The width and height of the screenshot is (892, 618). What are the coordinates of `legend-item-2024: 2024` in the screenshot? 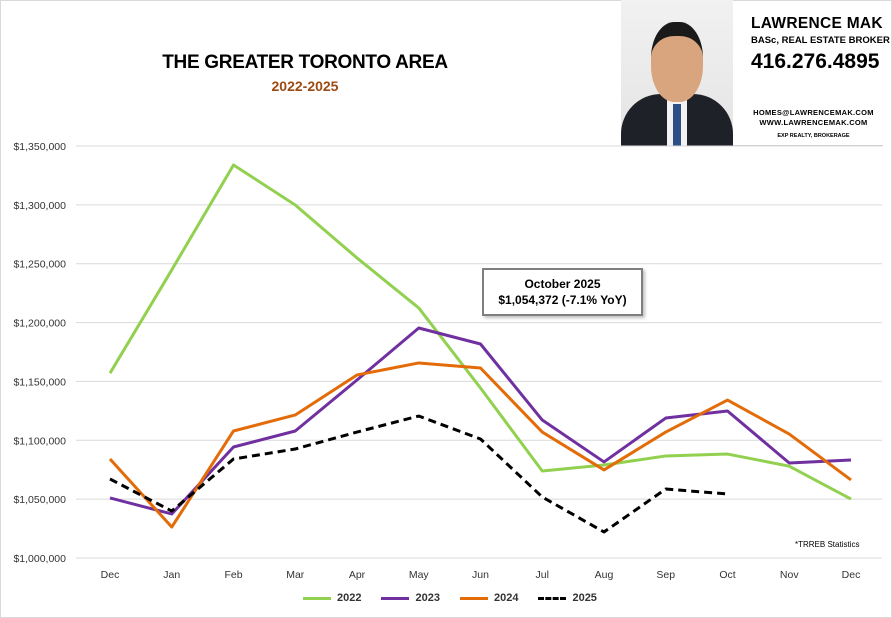 It's located at (489, 598).